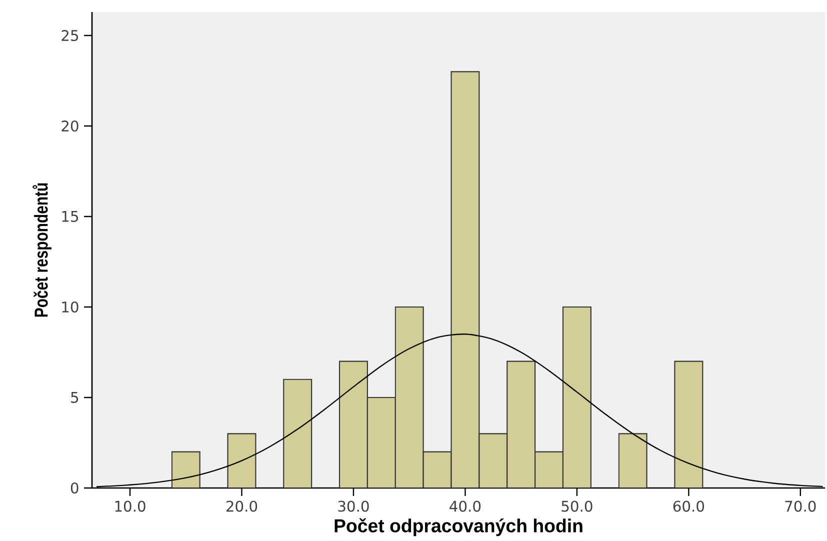 The height and width of the screenshot is (541, 827). Describe the element at coordinates (42, 250) in the screenshot. I see `y-axis-title: Počet respondentů` at that location.